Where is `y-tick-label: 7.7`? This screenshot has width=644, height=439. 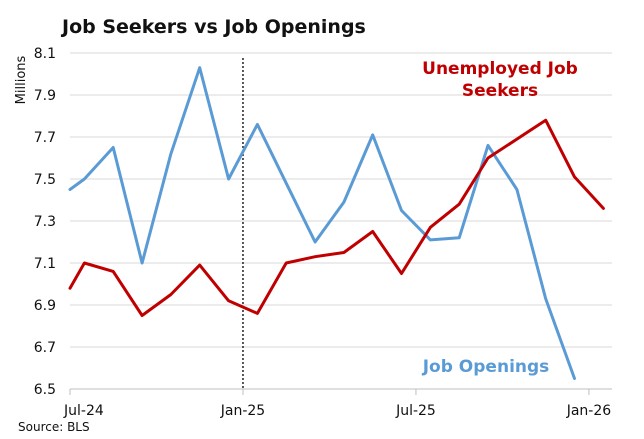
y-tick-label: 7.7 is located at coordinates (45, 138).